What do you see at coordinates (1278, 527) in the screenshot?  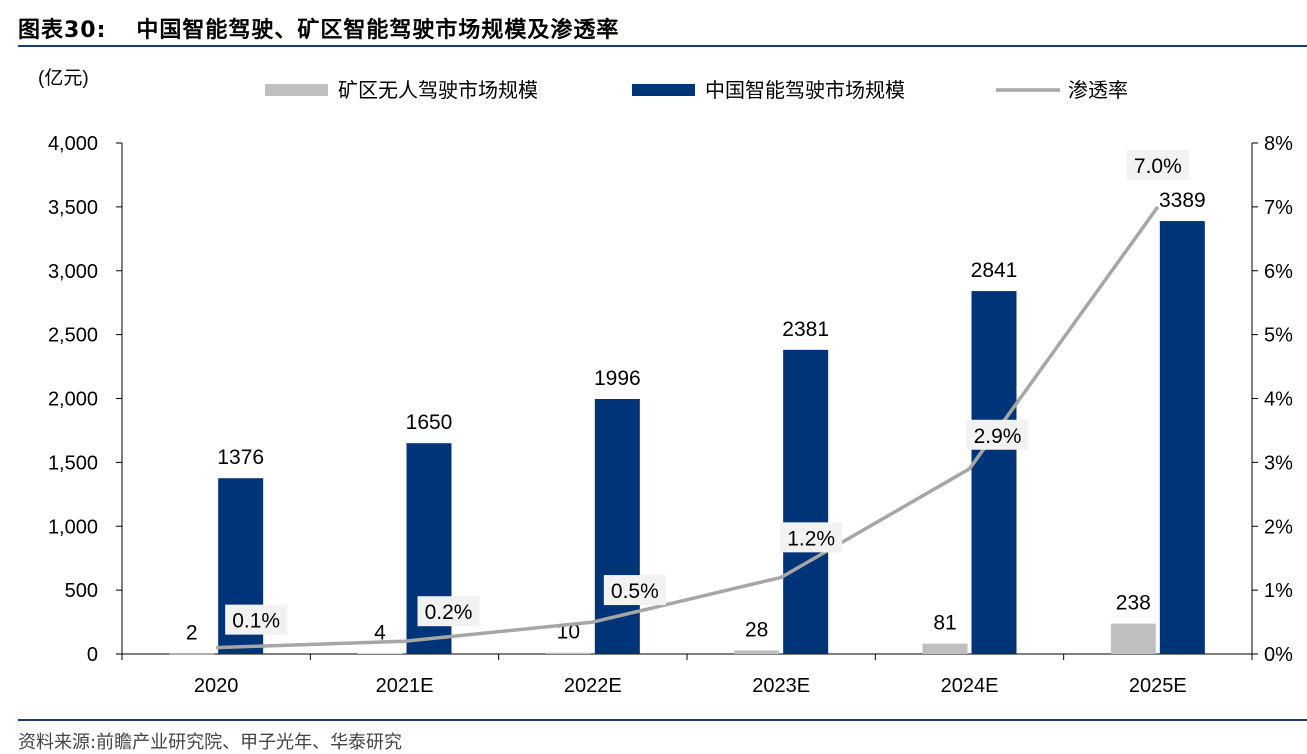 I see `y2-tick-label: 2%` at bounding box center [1278, 527].